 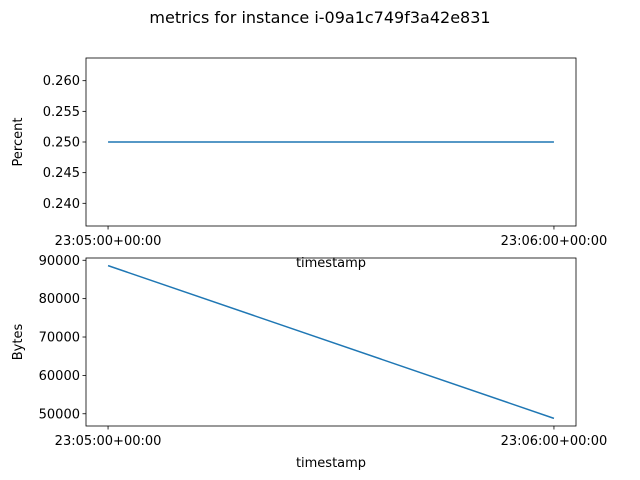 I want to click on y-tick-label: 60000, so click(x=59, y=376).